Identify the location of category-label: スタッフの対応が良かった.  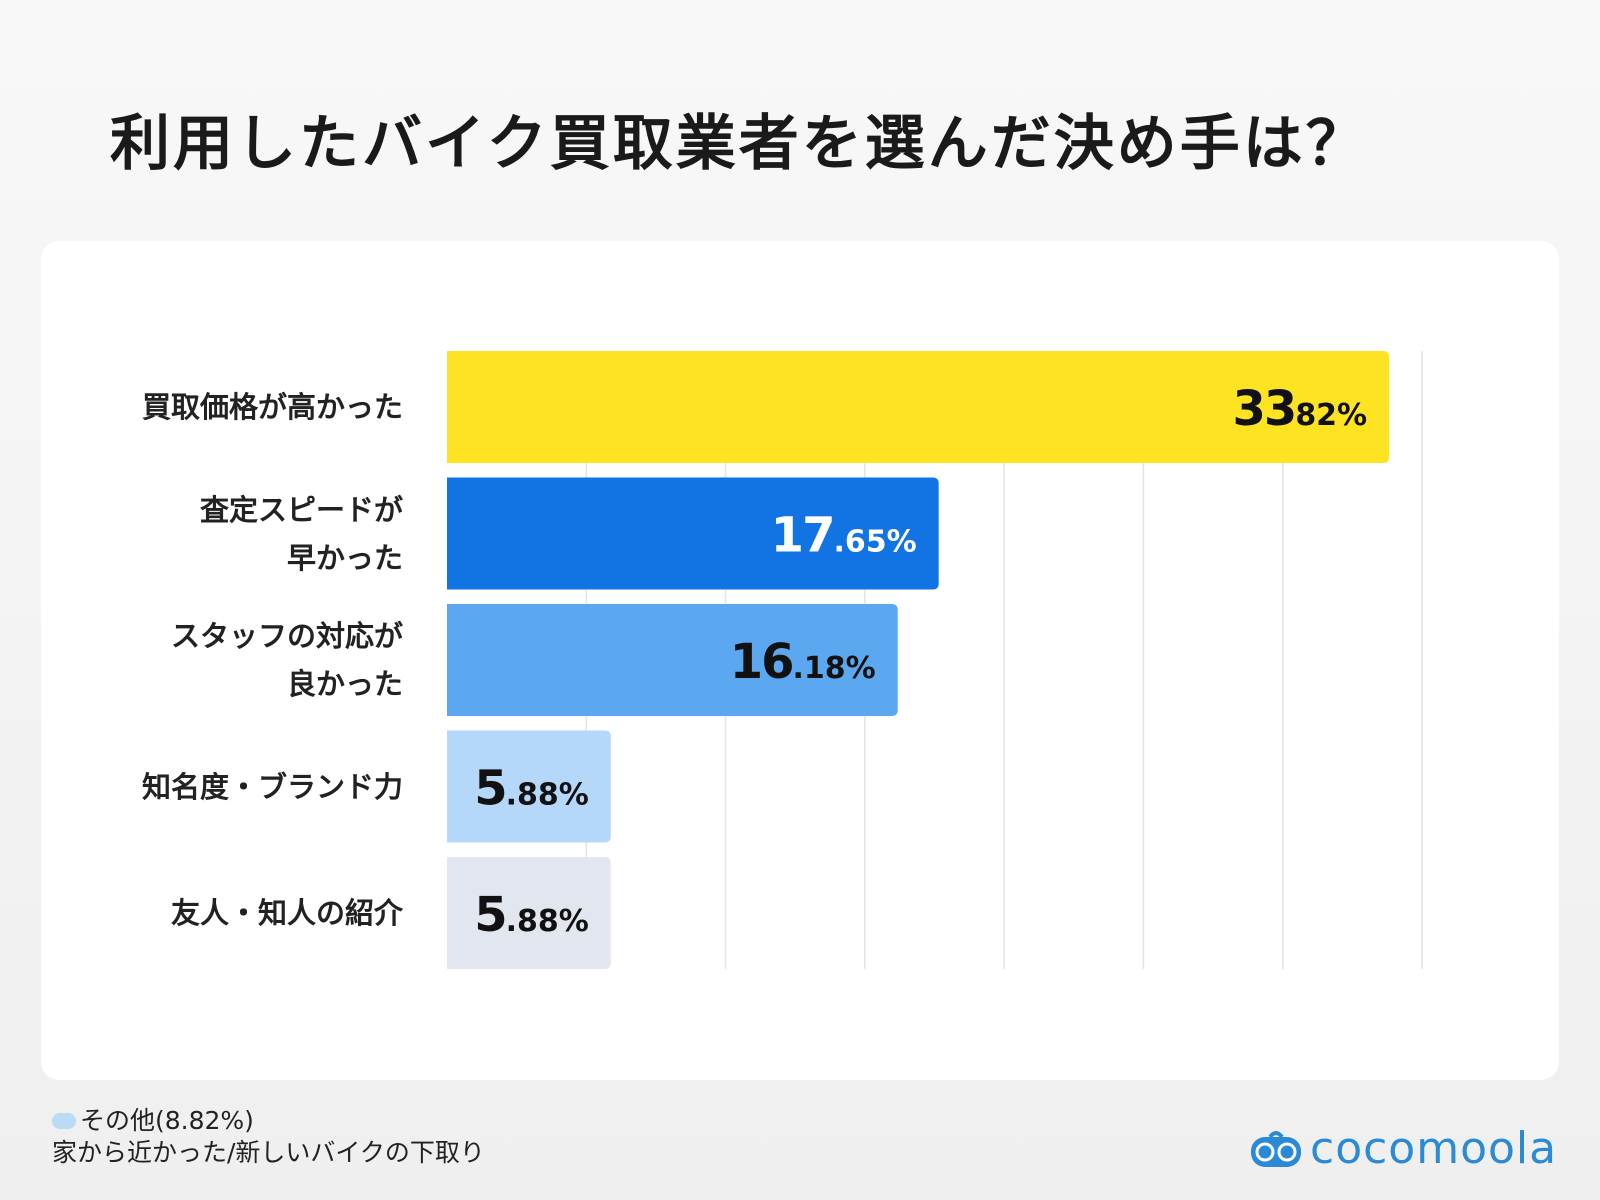
(223, 660).